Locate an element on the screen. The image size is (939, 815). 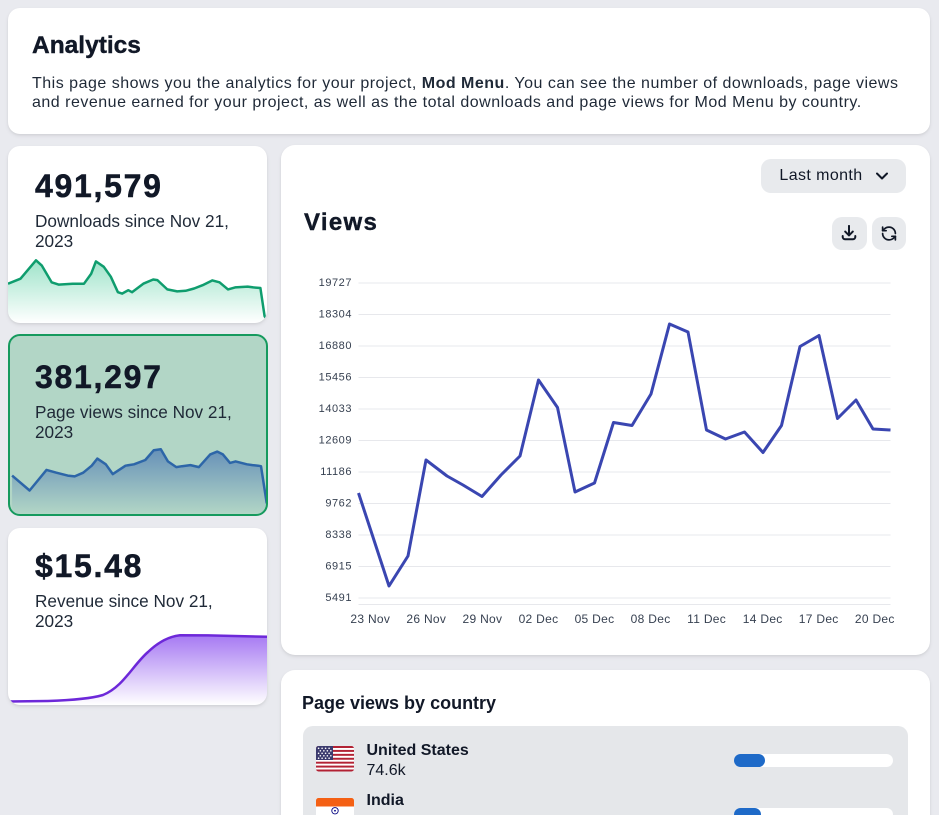
svg-text: 11186 is located at coordinates (336, 472).